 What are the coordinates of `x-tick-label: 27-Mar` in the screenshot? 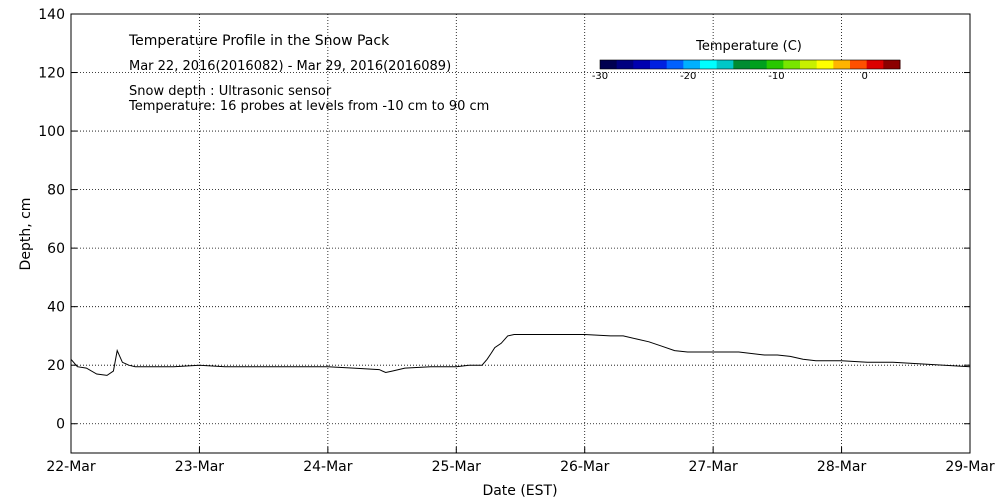 It's located at (714, 467).